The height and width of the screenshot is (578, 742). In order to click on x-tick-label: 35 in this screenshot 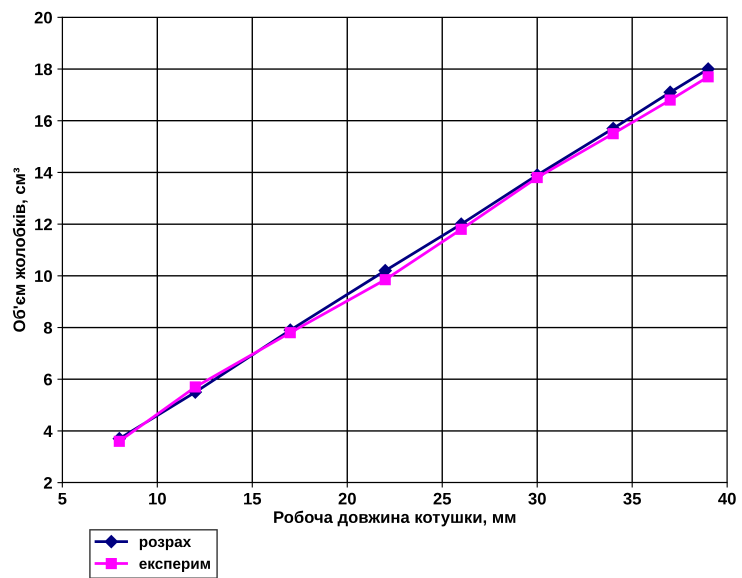, I will do `click(632, 498)`.